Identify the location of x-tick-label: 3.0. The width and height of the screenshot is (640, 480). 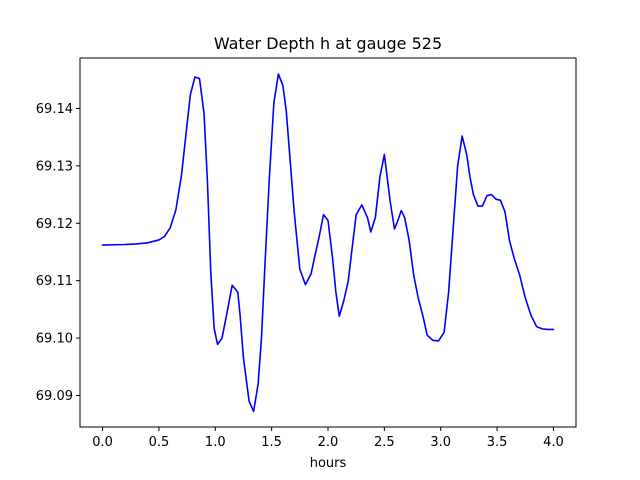
(440, 442).